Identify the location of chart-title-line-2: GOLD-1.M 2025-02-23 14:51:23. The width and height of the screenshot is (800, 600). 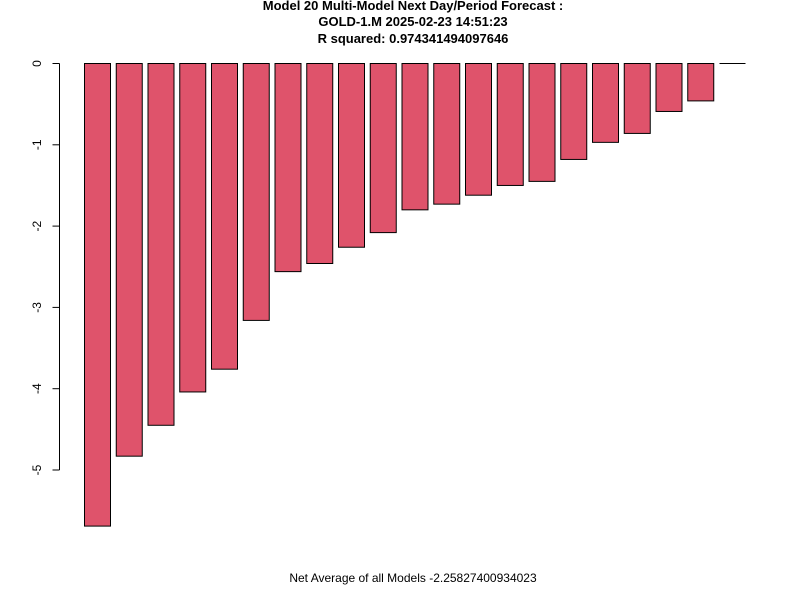
(412, 21).